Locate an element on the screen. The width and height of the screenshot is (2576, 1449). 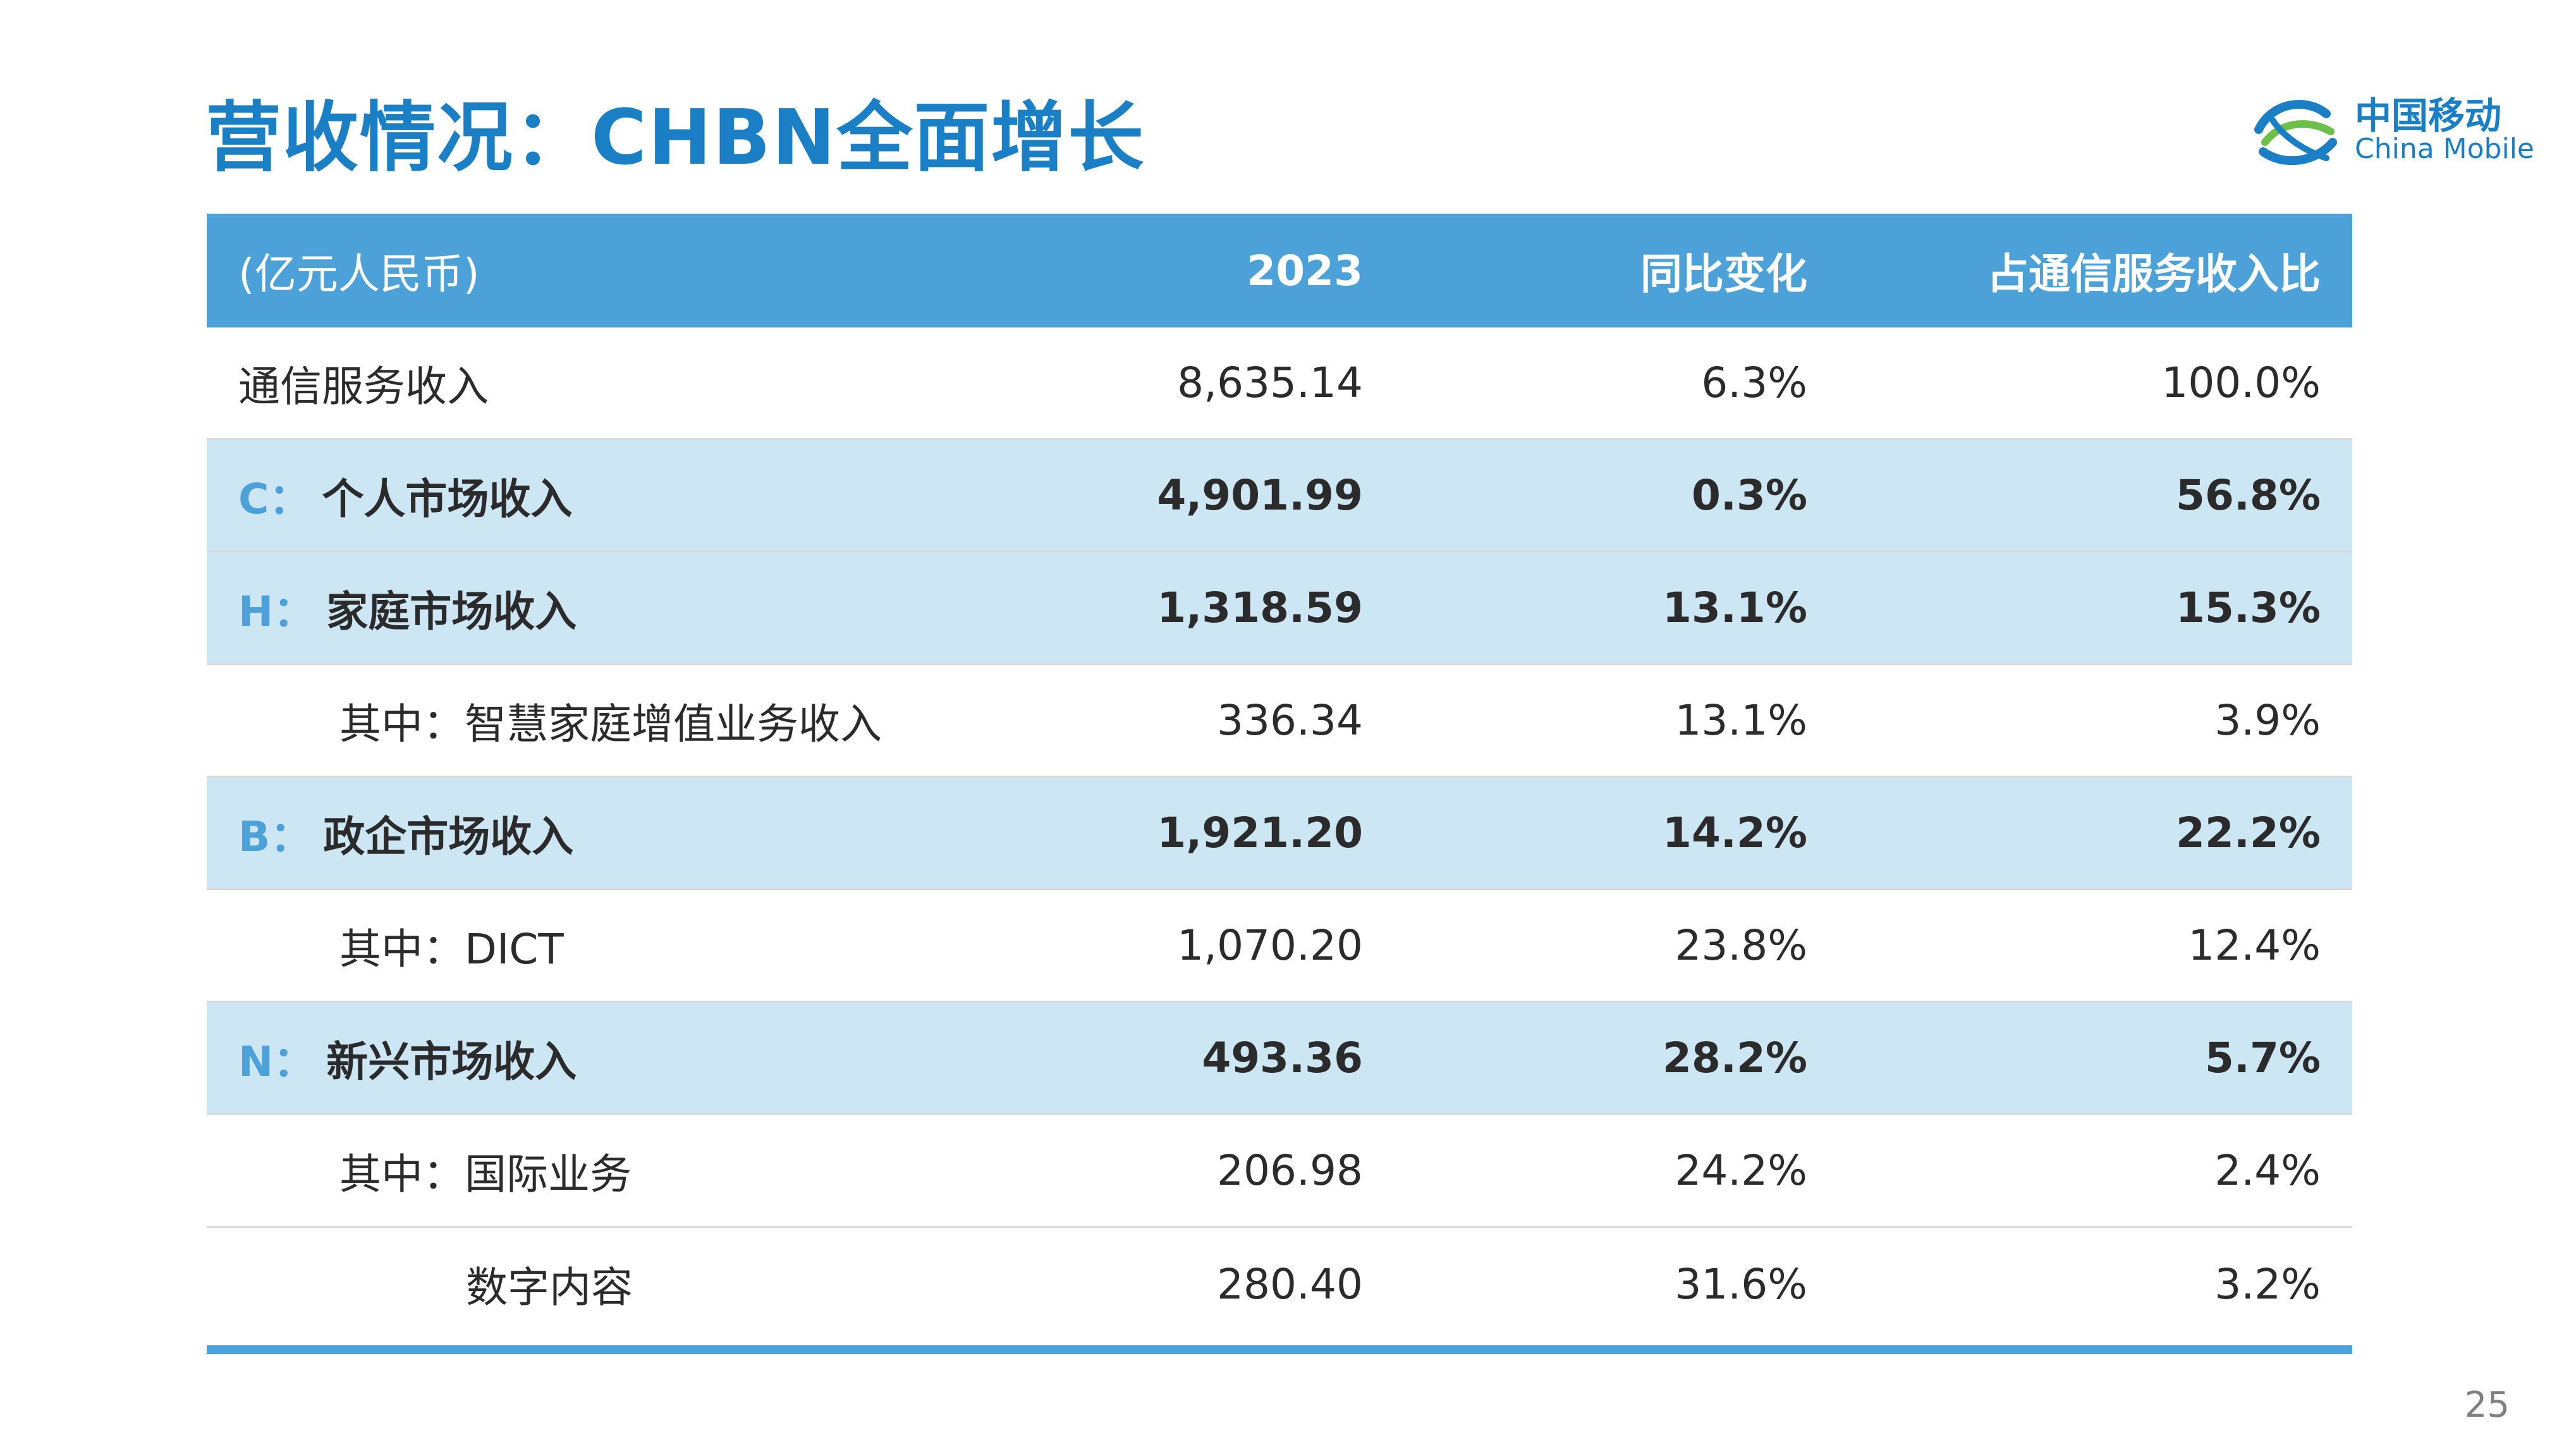
table-row: 数字内容 280.40 31.6% 3.2% is located at coordinates (1279, 1284).